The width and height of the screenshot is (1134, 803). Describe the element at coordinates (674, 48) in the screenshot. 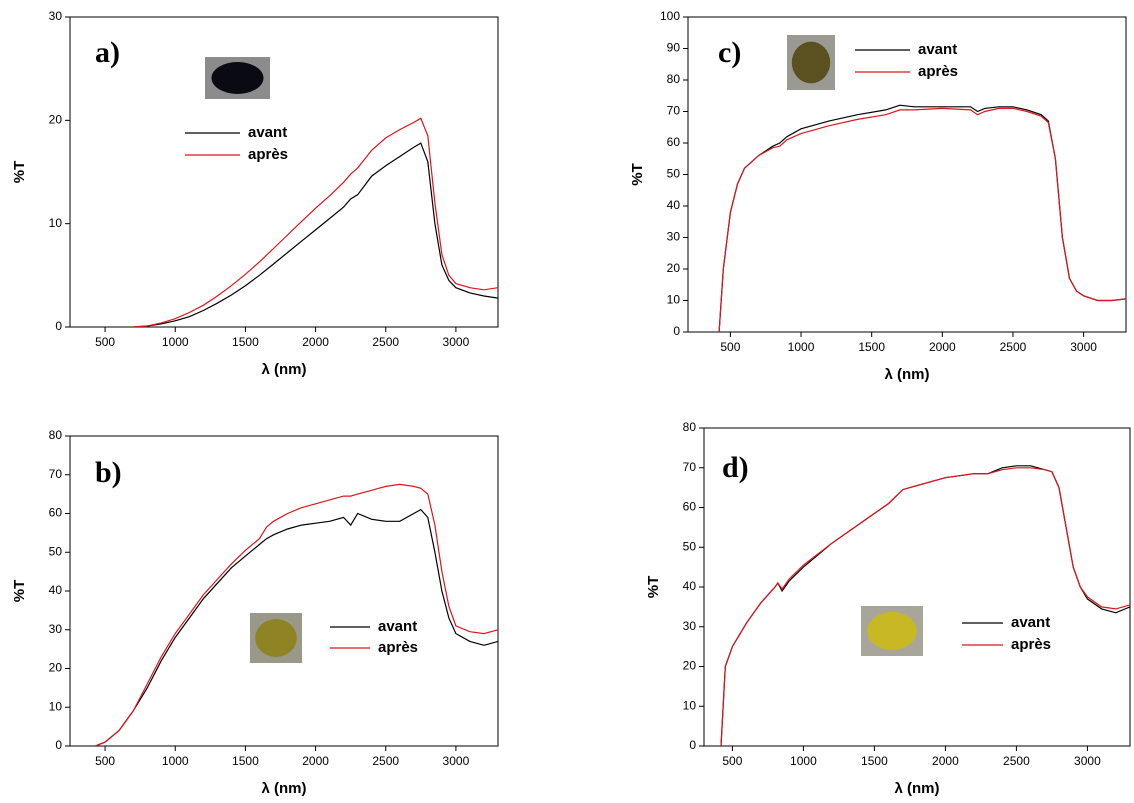

I see `y-tick-label: 90` at that location.